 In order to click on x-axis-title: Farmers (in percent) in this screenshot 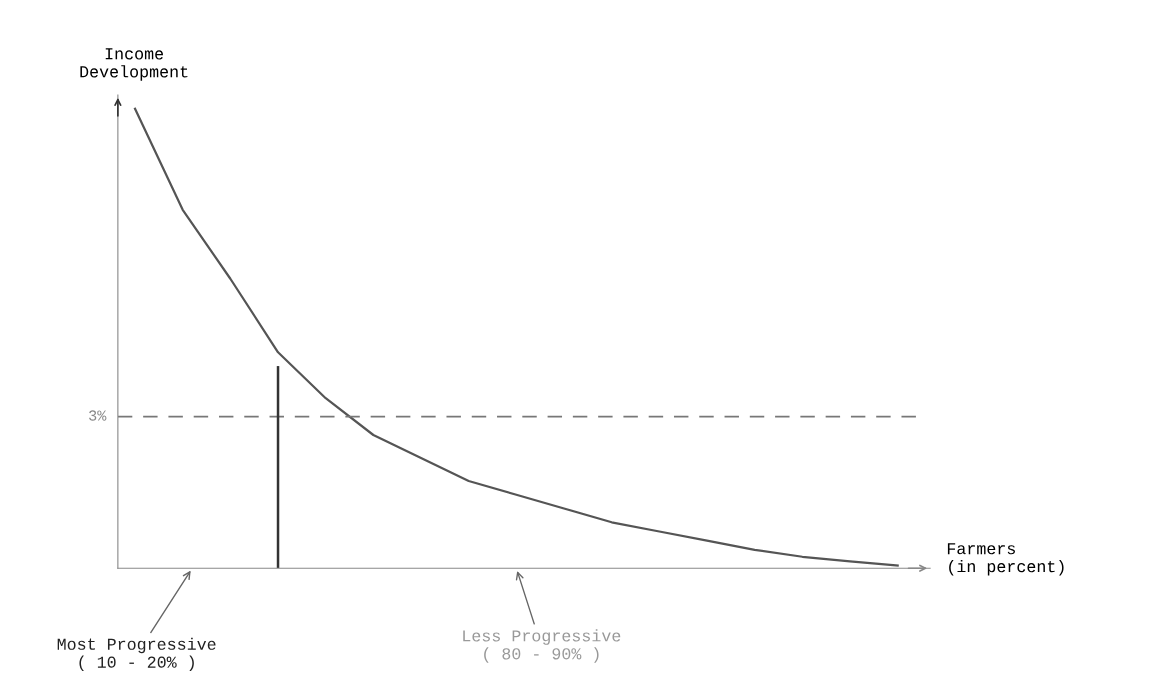, I will do `click(1005, 559)`.